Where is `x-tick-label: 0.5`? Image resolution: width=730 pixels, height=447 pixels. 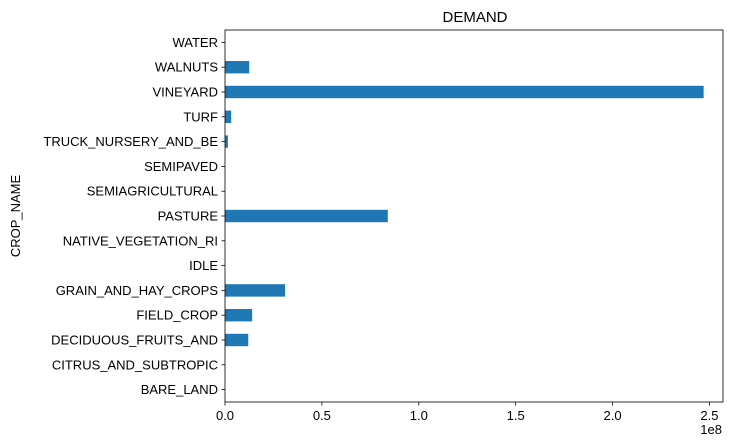 x-tick-label: 0.5 is located at coordinates (322, 415).